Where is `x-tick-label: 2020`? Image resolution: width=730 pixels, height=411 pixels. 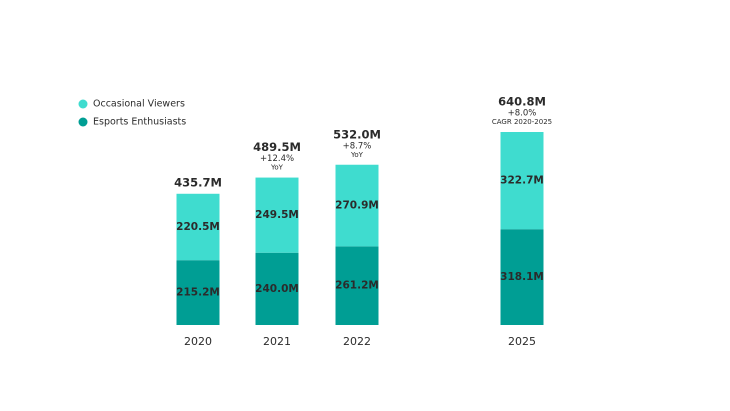 x-tick-label: 2020 is located at coordinates (198, 341).